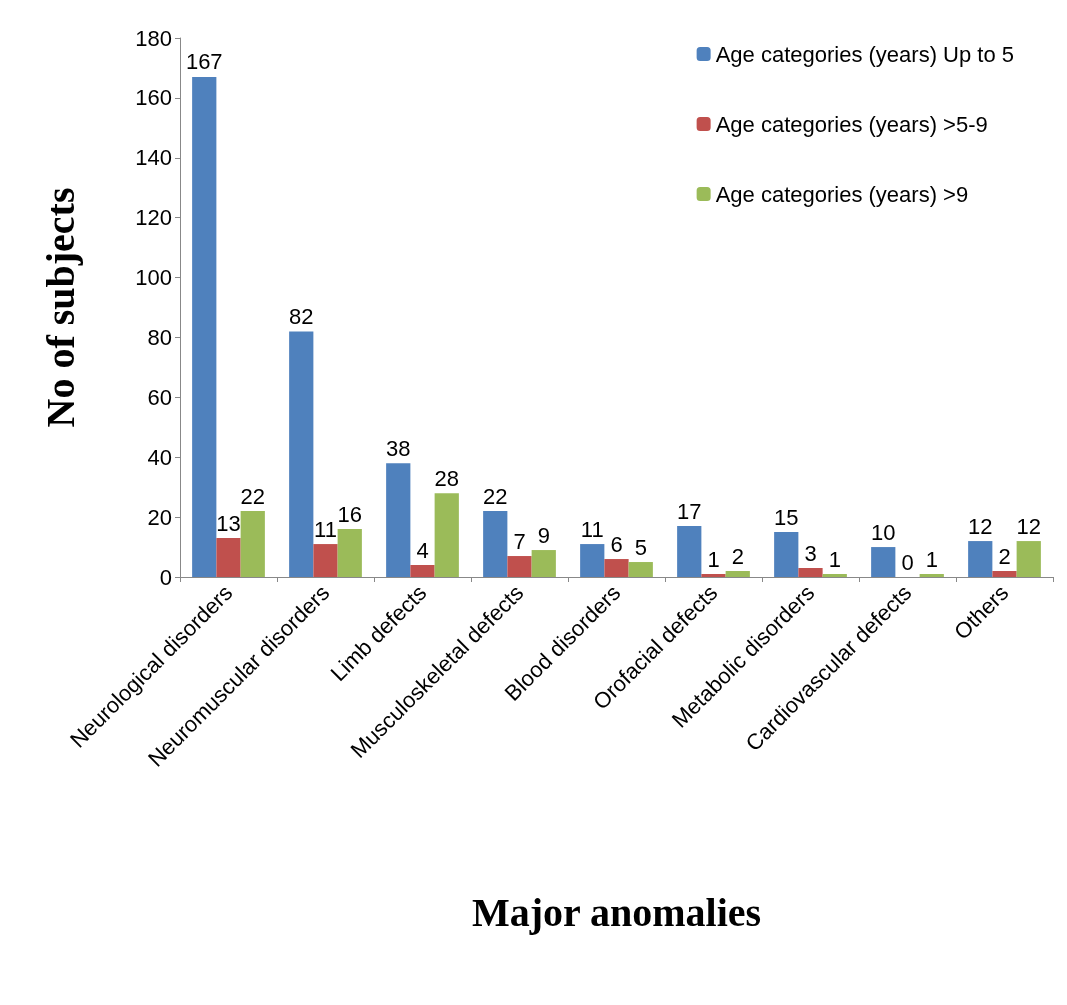 Image resolution: width=1067 pixels, height=1005 pixels. Describe the element at coordinates (301, 316) in the screenshot. I see `data-label: 82` at that location.